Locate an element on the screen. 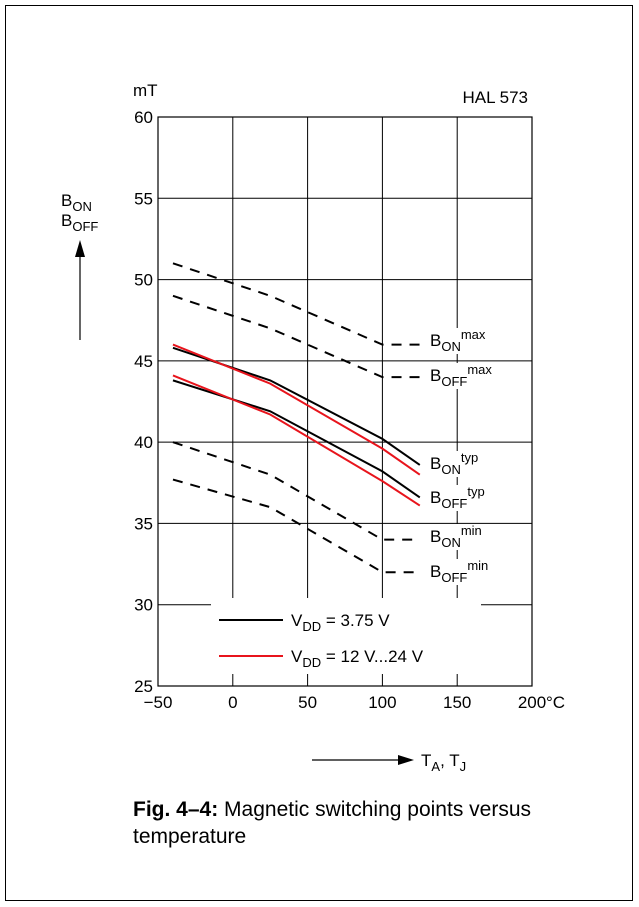 The height and width of the screenshot is (907, 639). x-tick-label: 100 is located at coordinates (382, 702).